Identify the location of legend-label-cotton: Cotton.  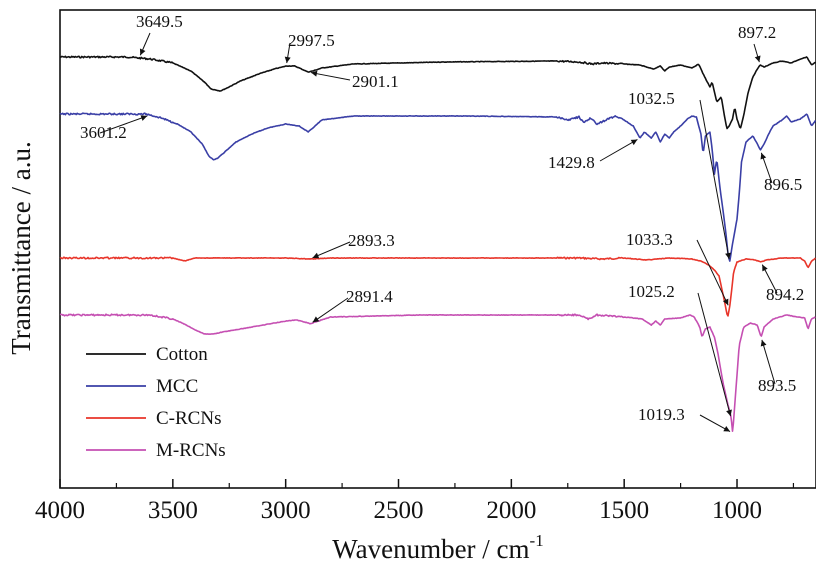
(182, 354).